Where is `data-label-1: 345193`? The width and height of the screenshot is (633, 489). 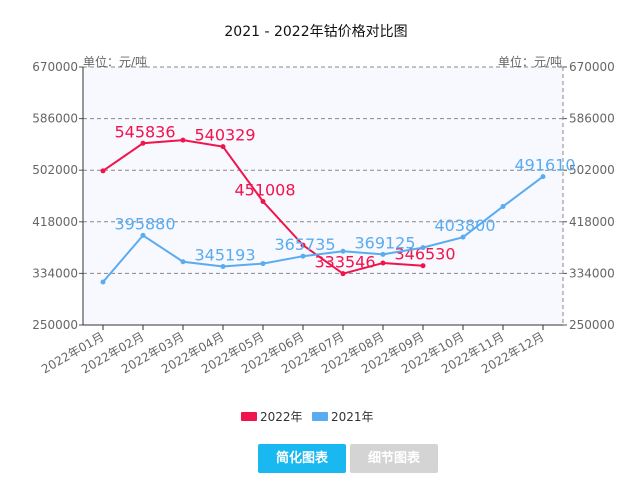
data-label-1: 345193 is located at coordinates (224, 255).